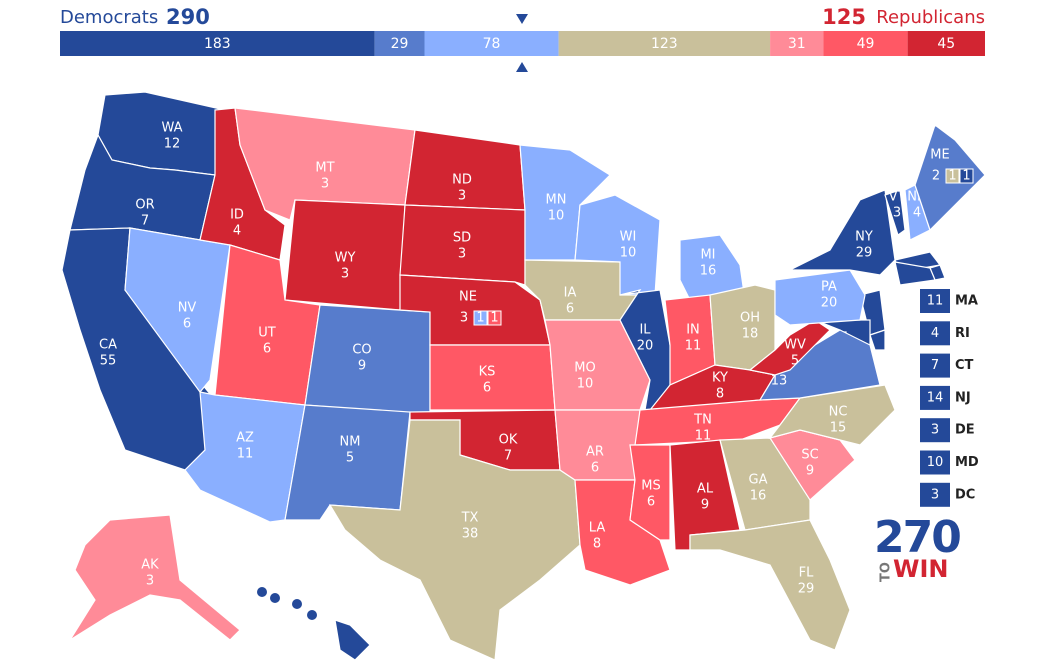  I want to click on bar-value: 29, so click(400, 44).